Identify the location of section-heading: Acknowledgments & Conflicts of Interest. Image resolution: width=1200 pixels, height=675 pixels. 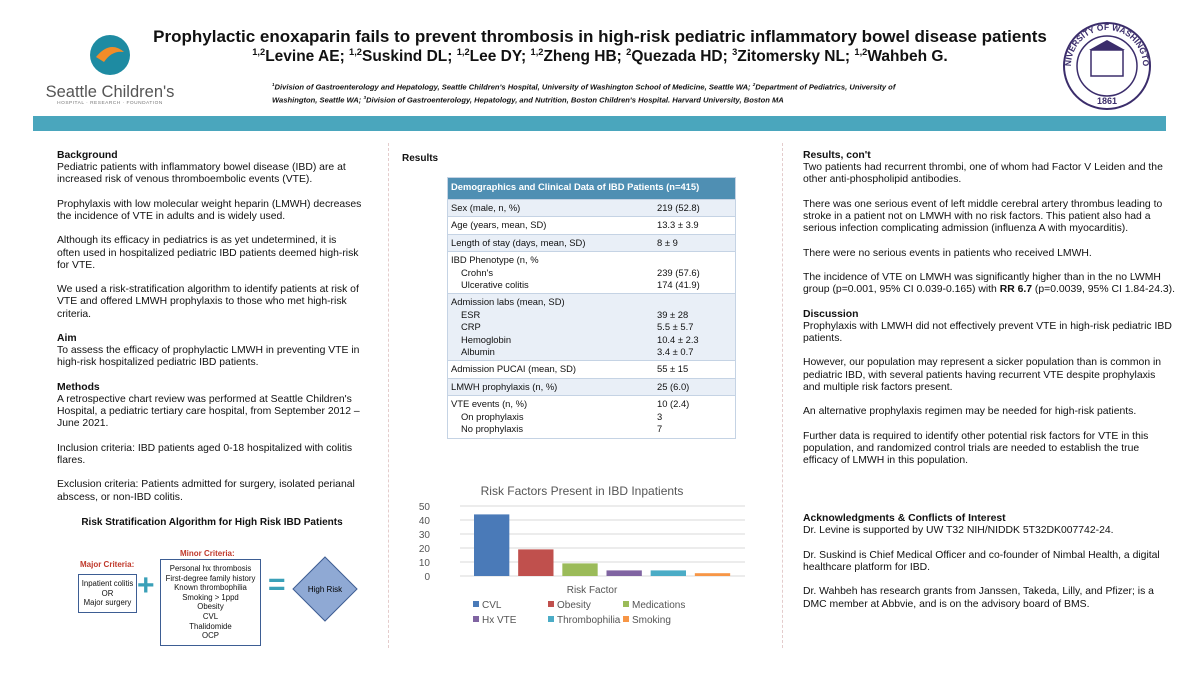
(904, 519).